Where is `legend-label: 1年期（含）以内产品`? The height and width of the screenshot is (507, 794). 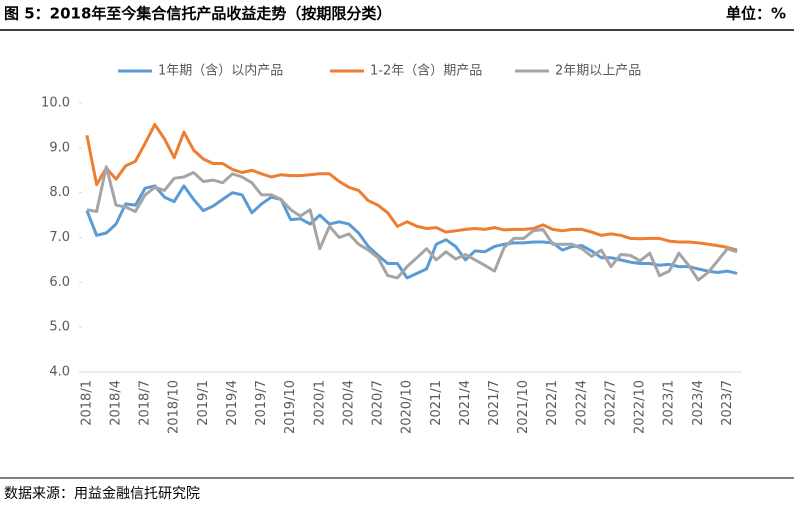 legend-label: 1年期（含）以内产品 is located at coordinates (220, 71).